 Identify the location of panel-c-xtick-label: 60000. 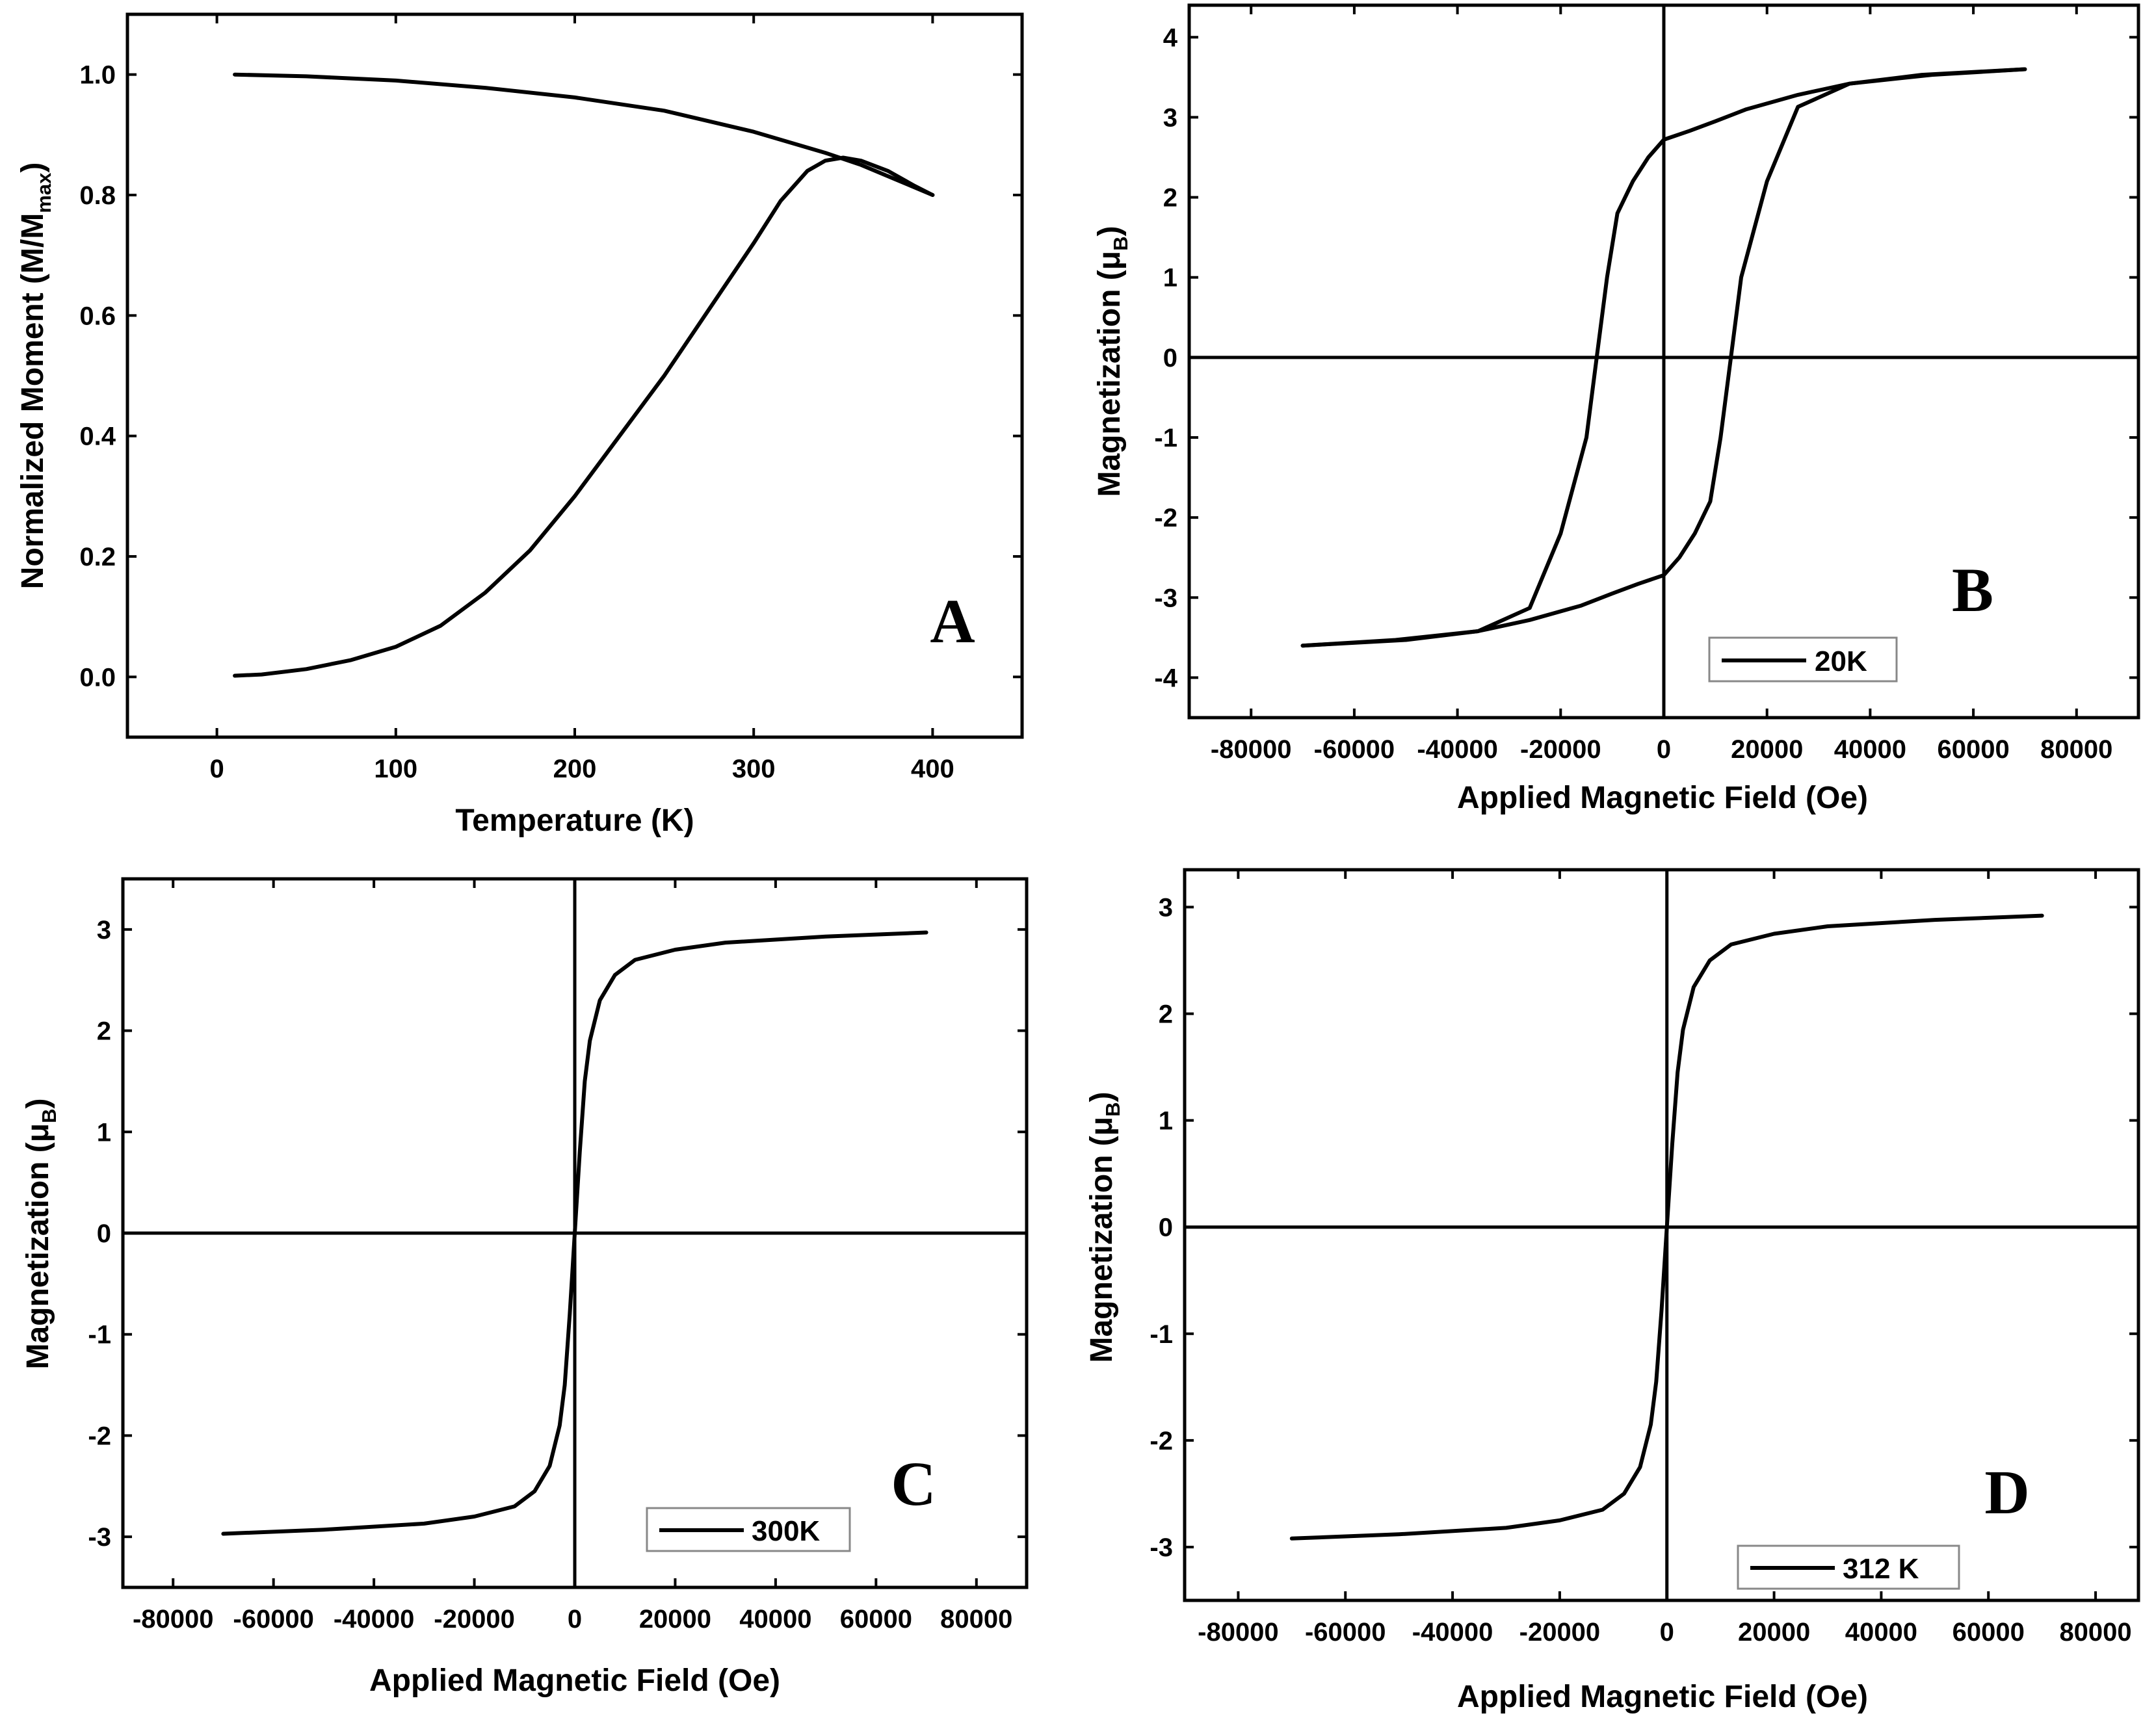
(876, 1619).